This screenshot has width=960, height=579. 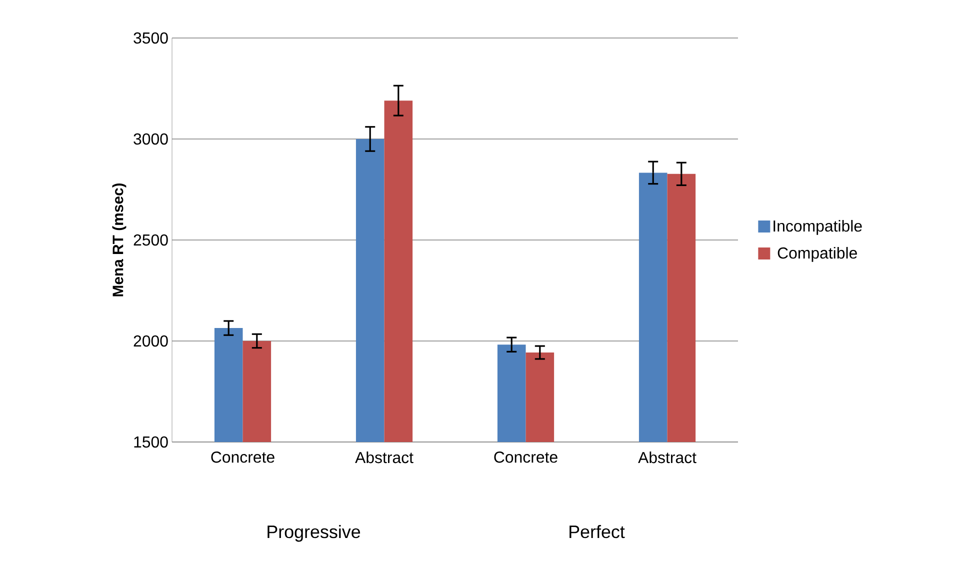 I want to click on y-tick-label: 2000, so click(x=151, y=341).